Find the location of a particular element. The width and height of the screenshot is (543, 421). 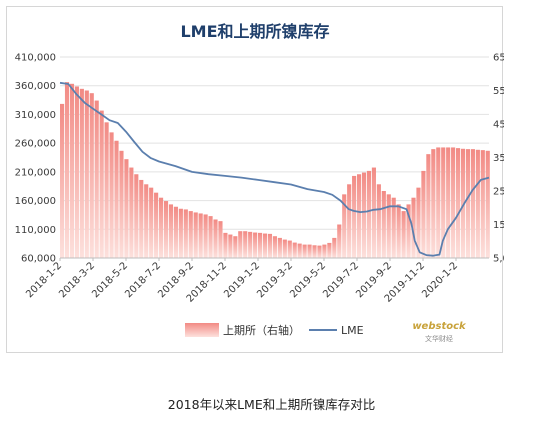

y-left-tick-label: 110,000 is located at coordinates (35, 230).